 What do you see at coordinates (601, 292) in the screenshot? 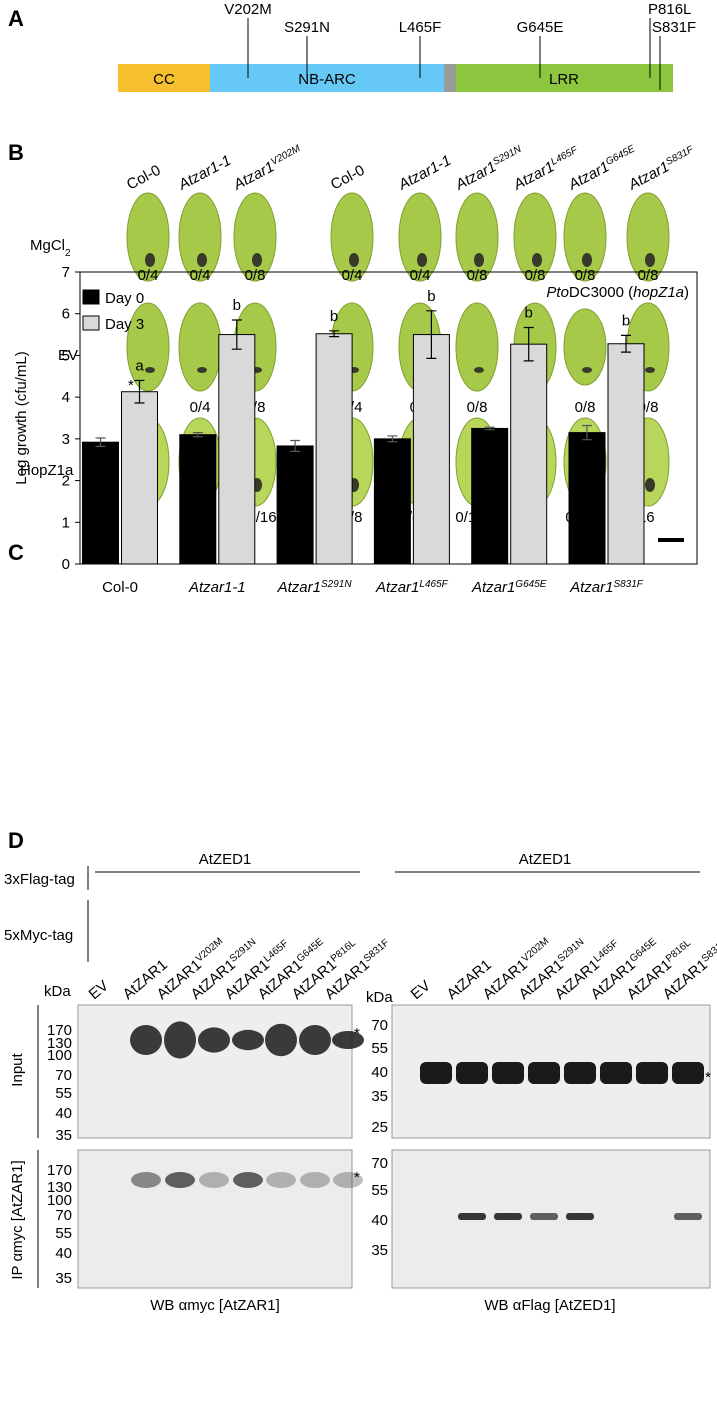
I see `title-part: DC3000 (` at bounding box center [601, 292].